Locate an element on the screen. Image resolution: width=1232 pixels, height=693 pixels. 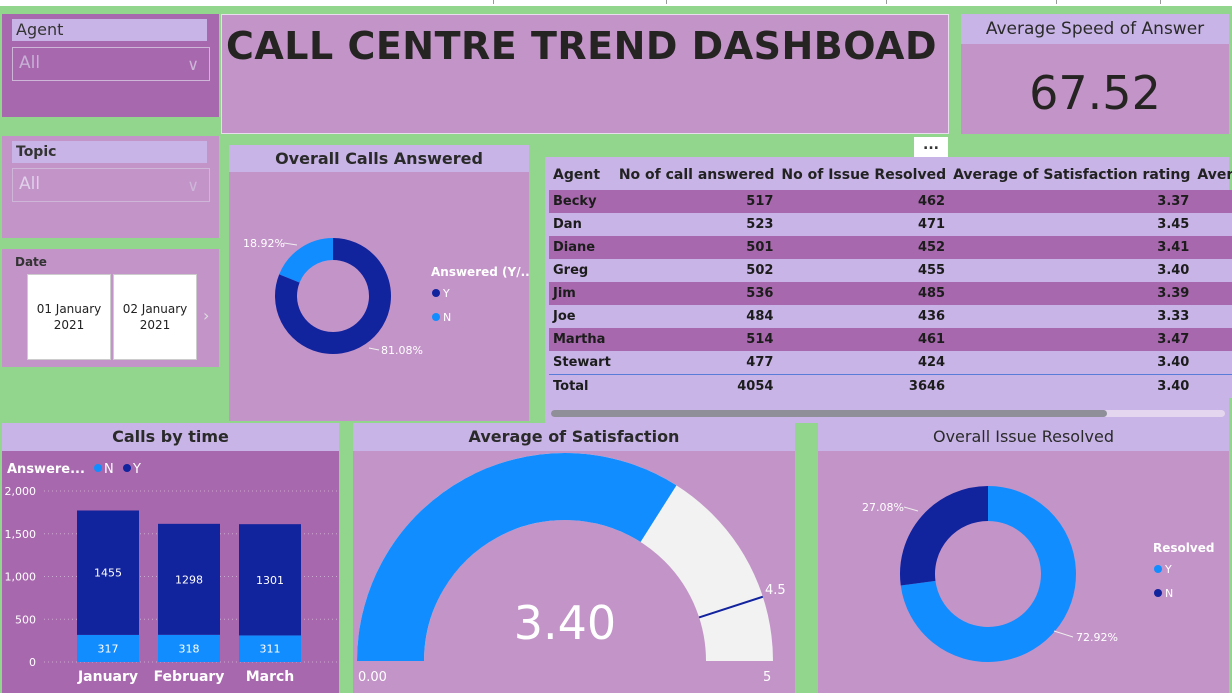
satisfaction-title: Average of Satisfaction is located at coordinates (574, 437).